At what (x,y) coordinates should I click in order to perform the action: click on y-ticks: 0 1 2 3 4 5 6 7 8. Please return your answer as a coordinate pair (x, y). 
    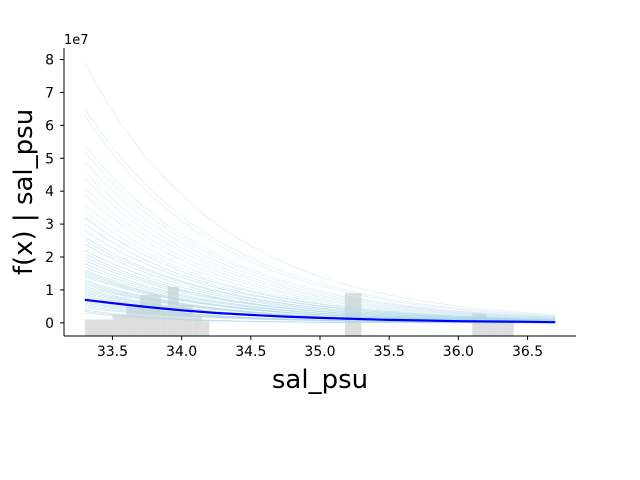
    Looking at the image, I should click on (54, 192).